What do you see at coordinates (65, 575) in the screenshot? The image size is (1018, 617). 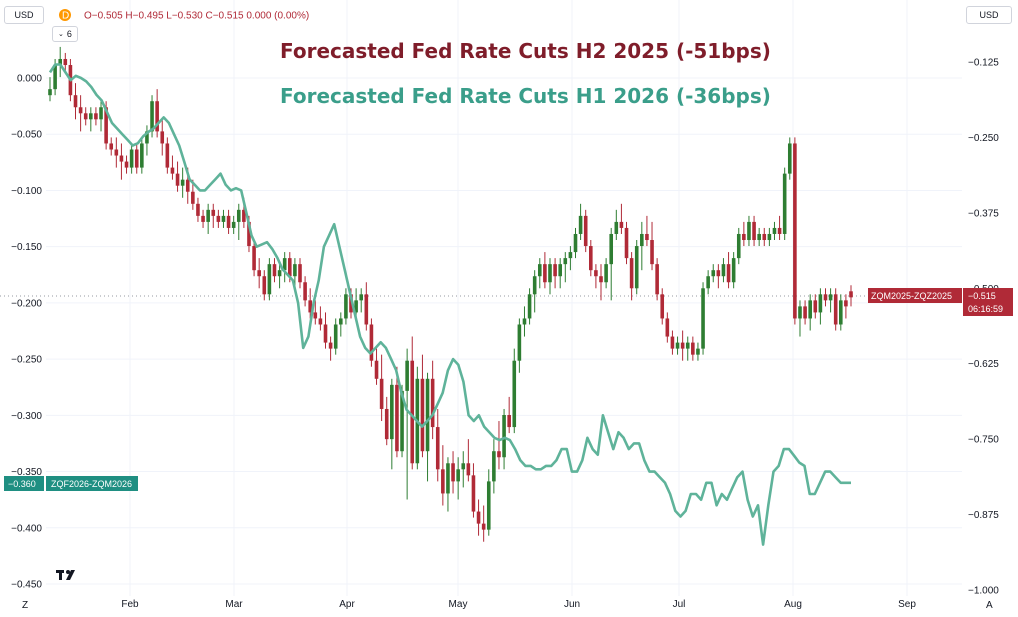 I see `tradingview-logo` at bounding box center [65, 575].